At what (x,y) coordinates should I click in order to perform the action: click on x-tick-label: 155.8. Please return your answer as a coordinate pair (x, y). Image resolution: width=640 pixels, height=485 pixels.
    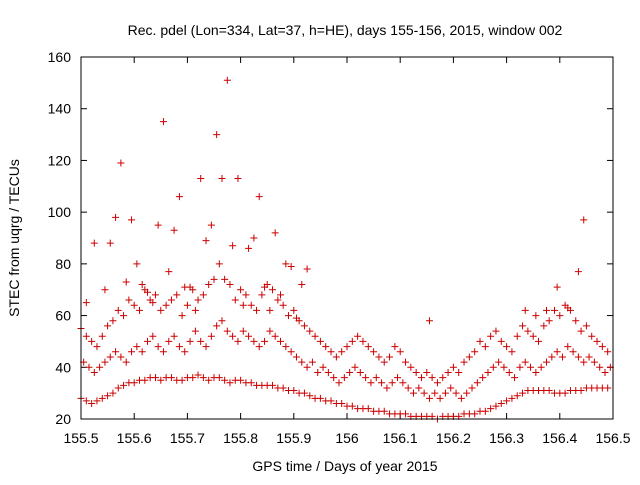
    Looking at the image, I should click on (240, 438).